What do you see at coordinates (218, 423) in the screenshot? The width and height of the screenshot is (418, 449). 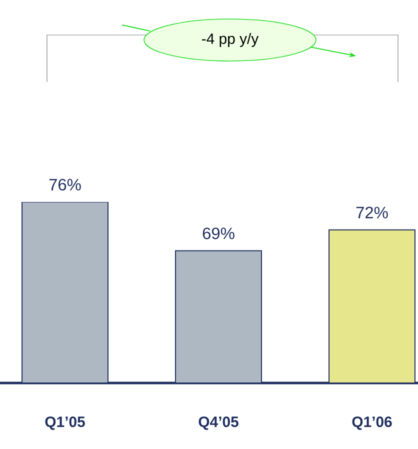 I see `x-tick-label: Q4’05` at bounding box center [218, 423].